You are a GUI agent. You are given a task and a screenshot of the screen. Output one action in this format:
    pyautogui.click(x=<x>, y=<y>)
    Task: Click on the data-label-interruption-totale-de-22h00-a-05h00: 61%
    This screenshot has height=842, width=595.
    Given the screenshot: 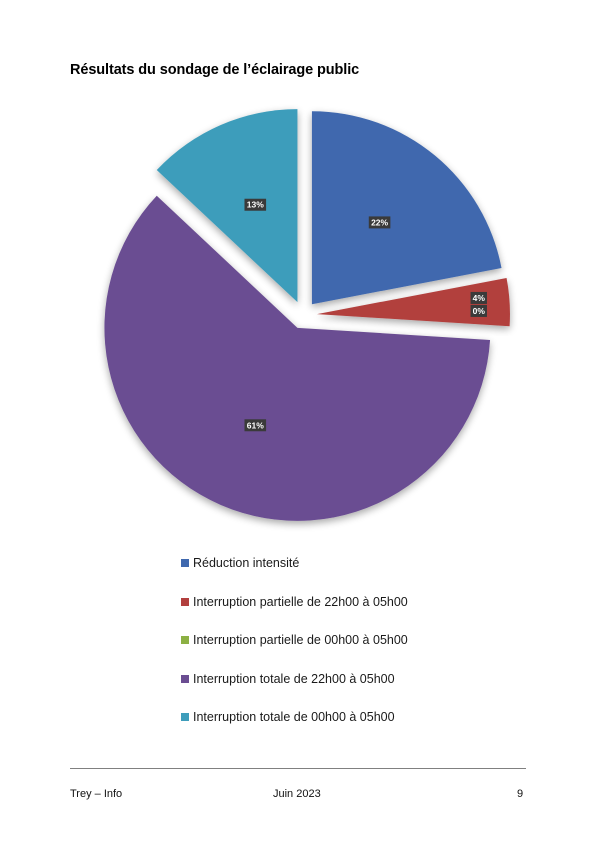 What is the action you would take?
    pyautogui.click(x=255, y=425)
    